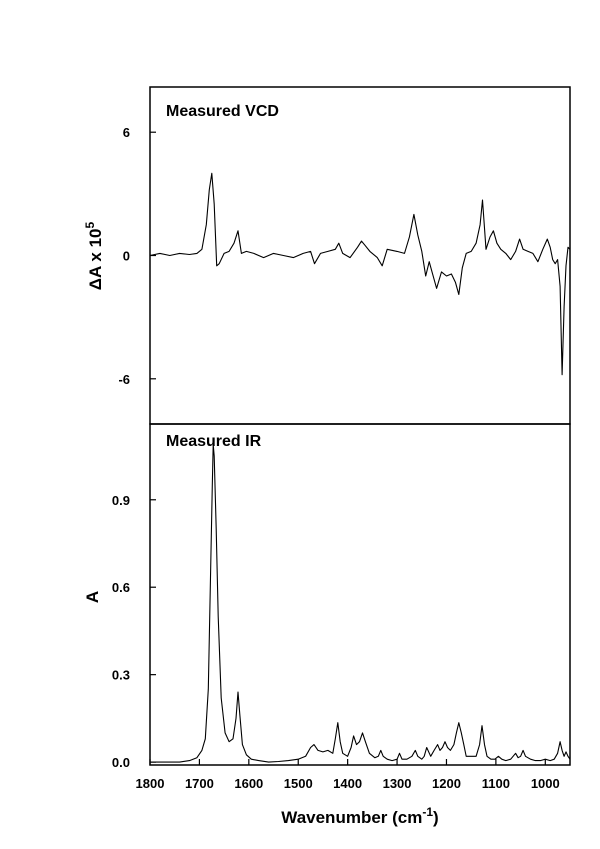  Describe the element at coordinates (446, 783) in the screenshot. I see `x-tick-label: 1200` at that location.